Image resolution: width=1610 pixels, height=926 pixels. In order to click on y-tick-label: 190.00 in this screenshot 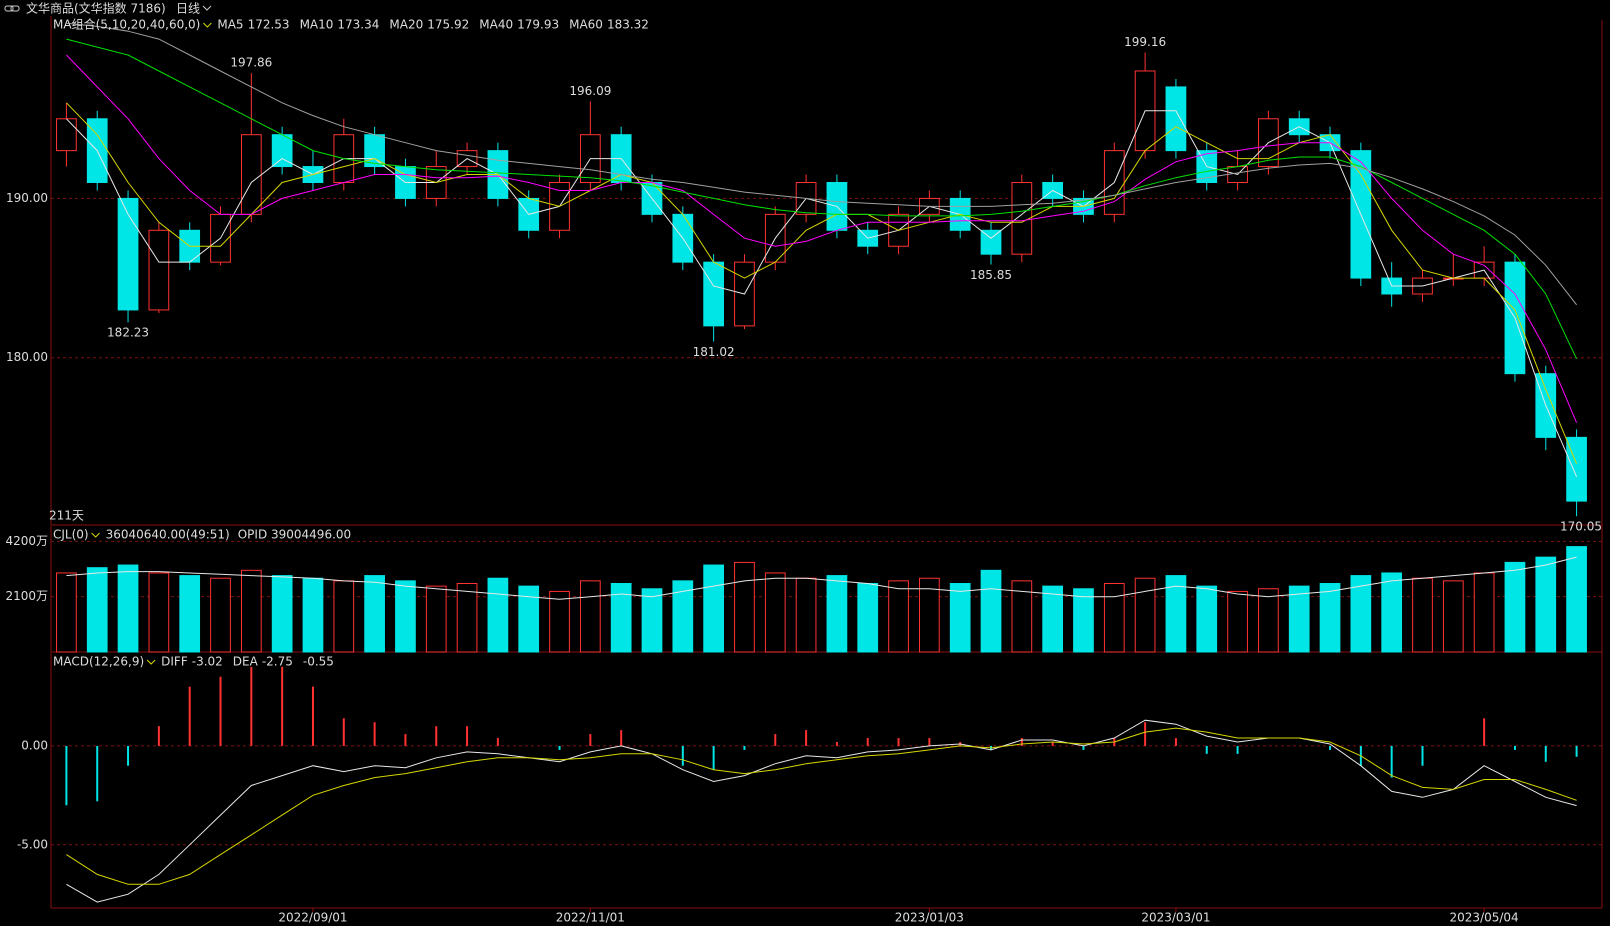, I will do `click(27, 198)`.